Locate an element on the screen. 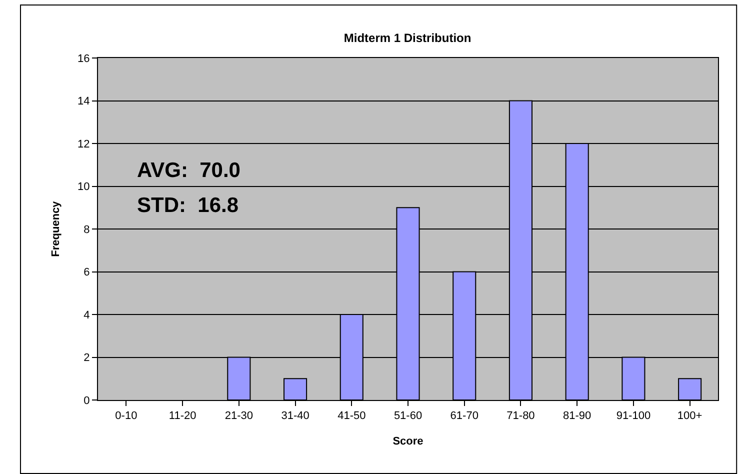 Image resolution: width=741 pixels, height=474 pixels. y-tick-label: 2 is located at coordinates (87, 358).